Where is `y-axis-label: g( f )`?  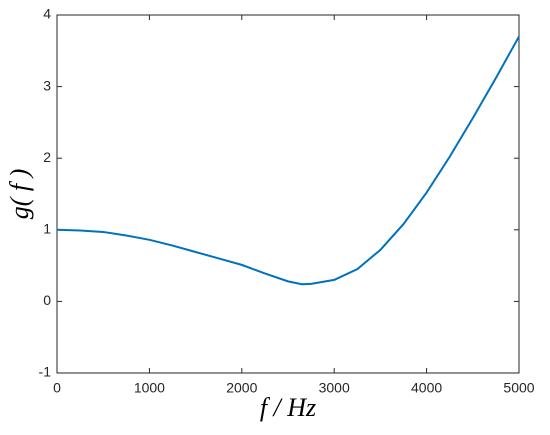
y-axis-label: g( f ) is located at coordinates (19, 194).